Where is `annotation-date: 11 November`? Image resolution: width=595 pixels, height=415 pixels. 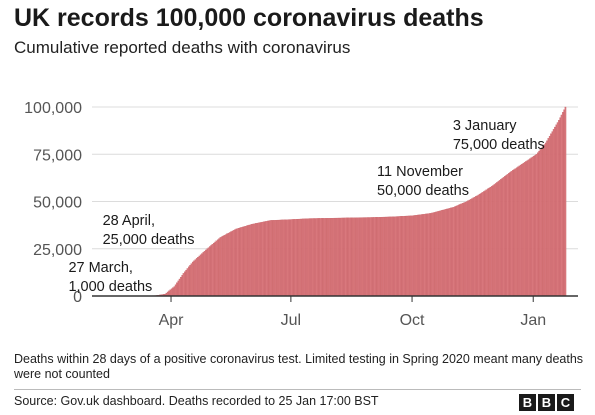
annotation-date: 11 November is located at coordinates (420, 172).